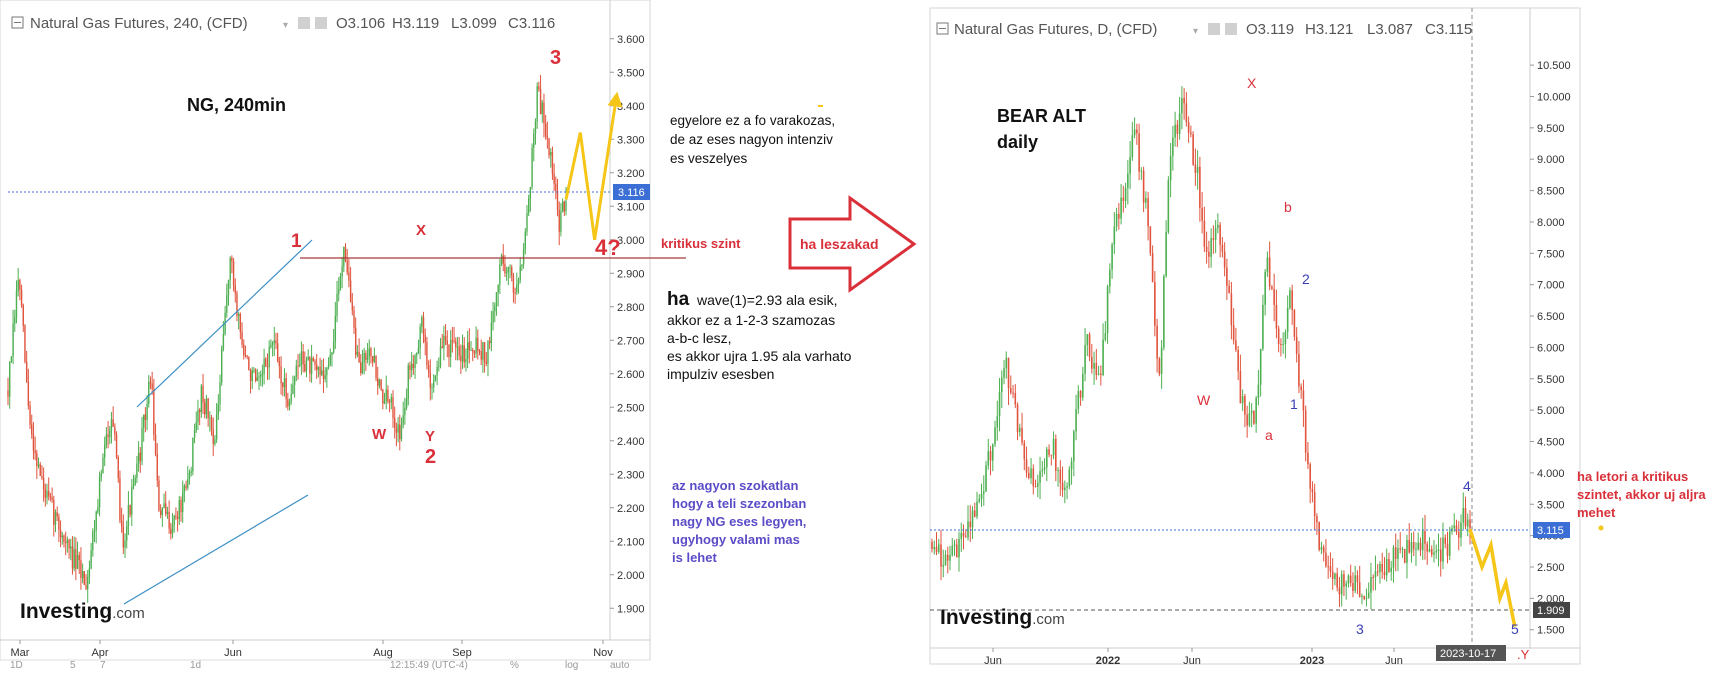  Describe the element at coordinates (1551, 380) in the screenshot. I see `right-y-tick-label: 5.500` at that location.